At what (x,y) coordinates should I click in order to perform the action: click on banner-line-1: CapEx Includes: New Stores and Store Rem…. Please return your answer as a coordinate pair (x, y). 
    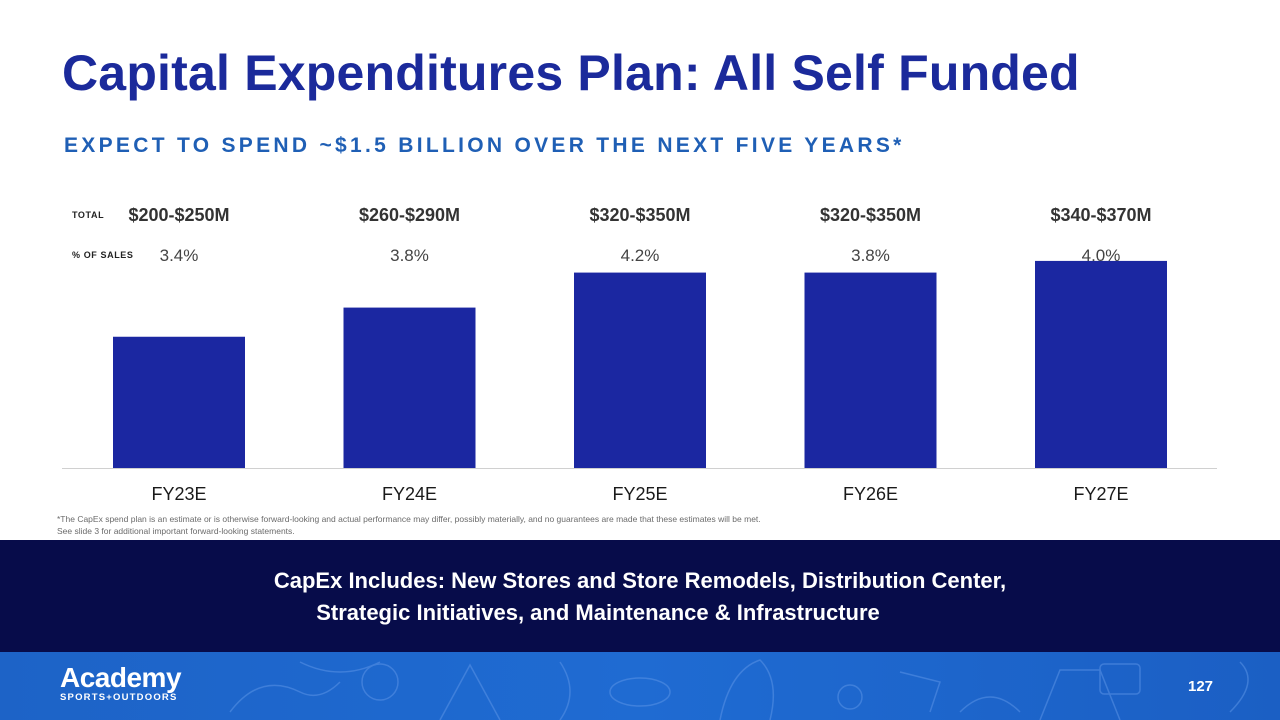
    Looking at the image, I should click on (640, 580).